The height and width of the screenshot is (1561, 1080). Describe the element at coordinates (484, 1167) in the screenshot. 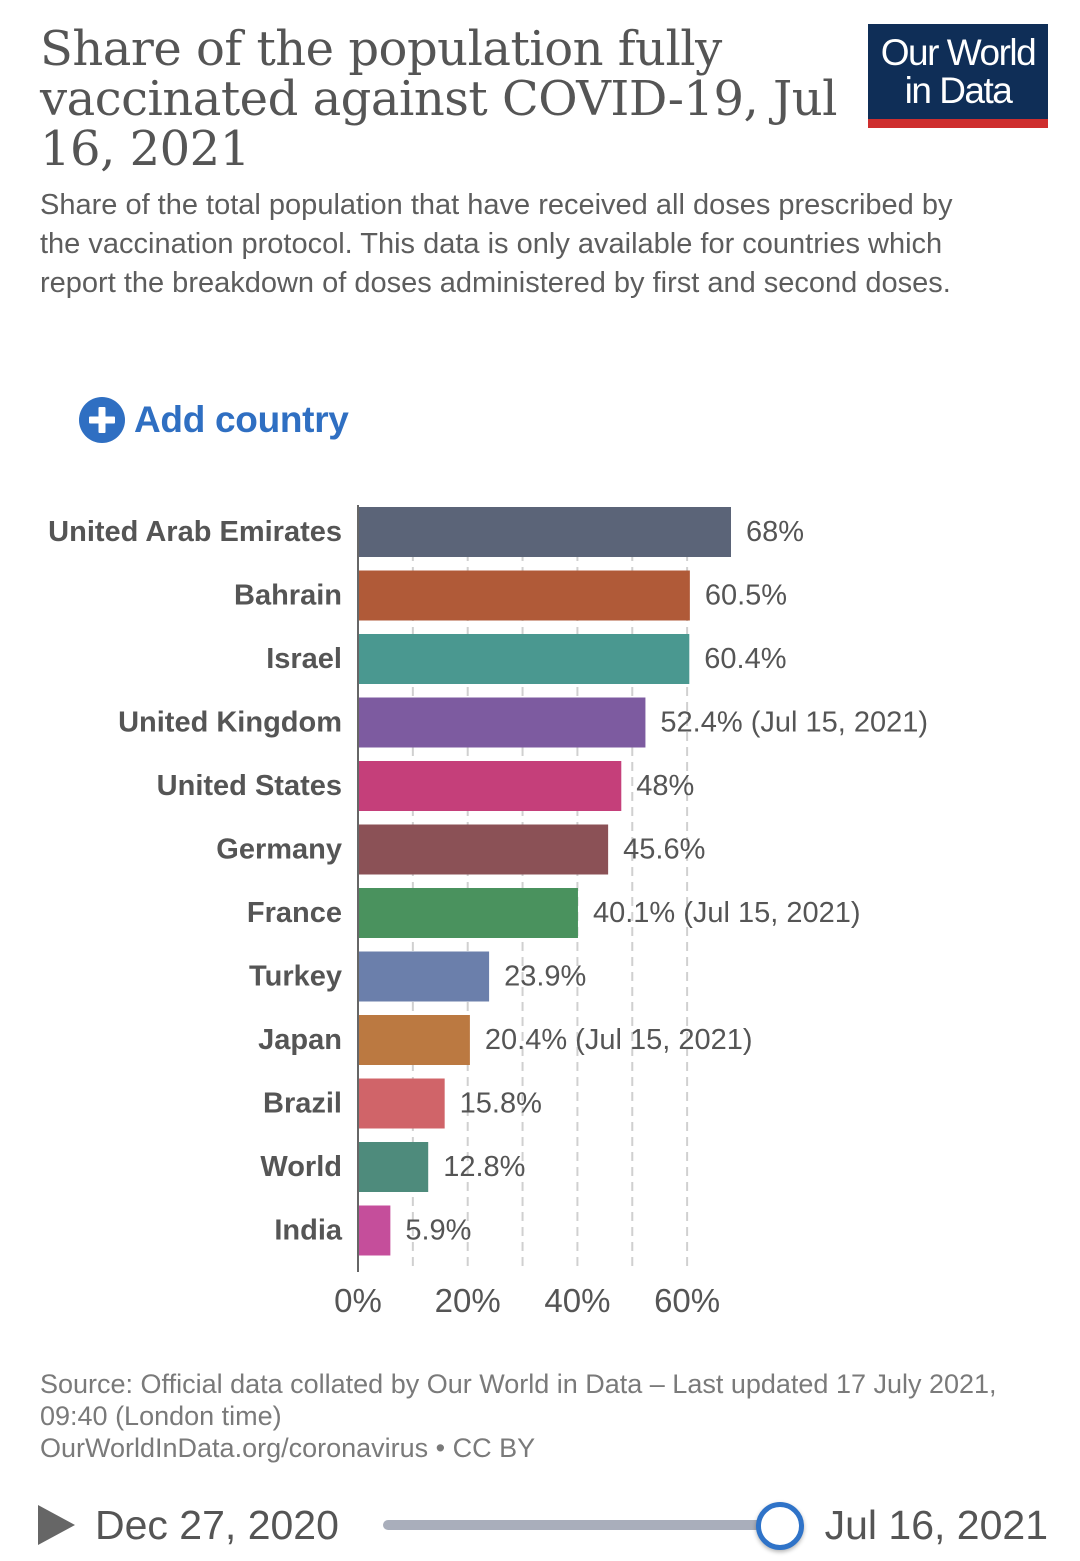

I see `value-label-world: 12.8%` at that location.